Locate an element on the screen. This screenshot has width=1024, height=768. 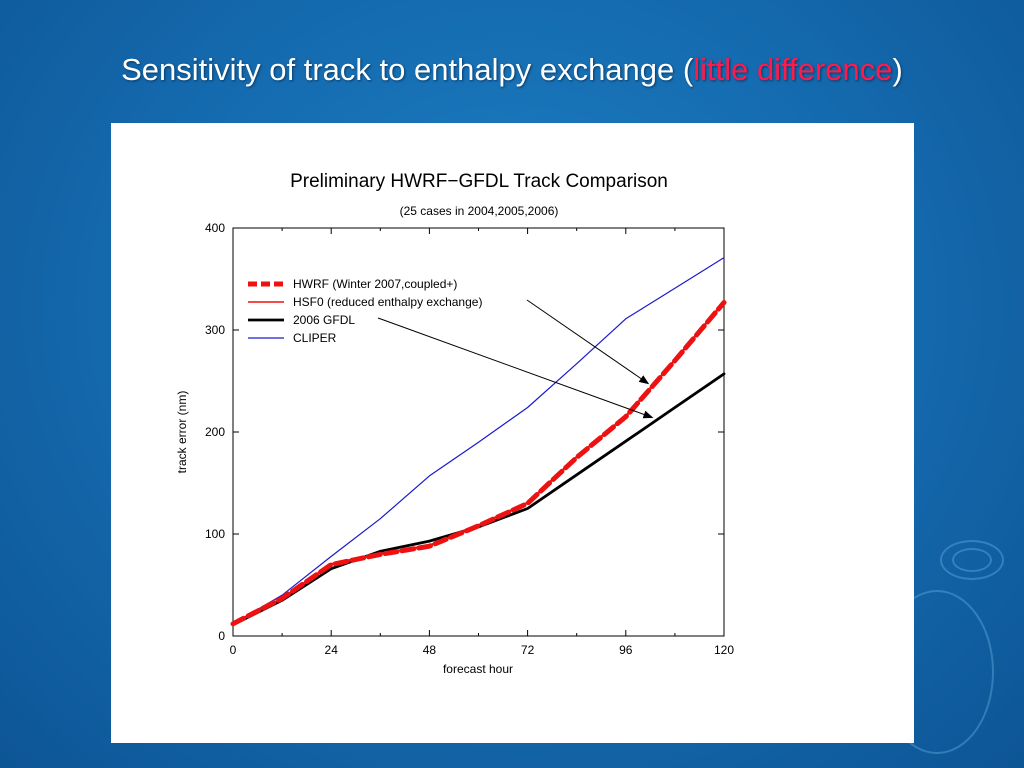
y-tick-label: 300 is located at coordinates (215, 330).